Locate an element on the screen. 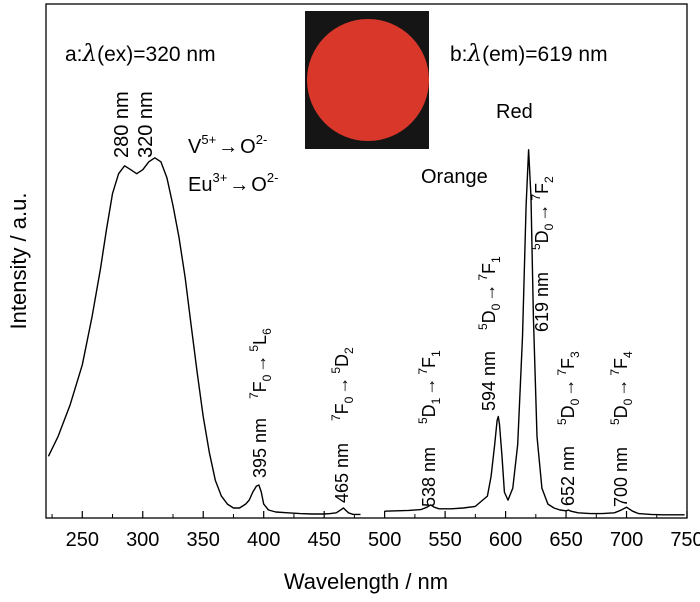  x-axis-label: Wavelength / nm is located at coordinates (366, 581).